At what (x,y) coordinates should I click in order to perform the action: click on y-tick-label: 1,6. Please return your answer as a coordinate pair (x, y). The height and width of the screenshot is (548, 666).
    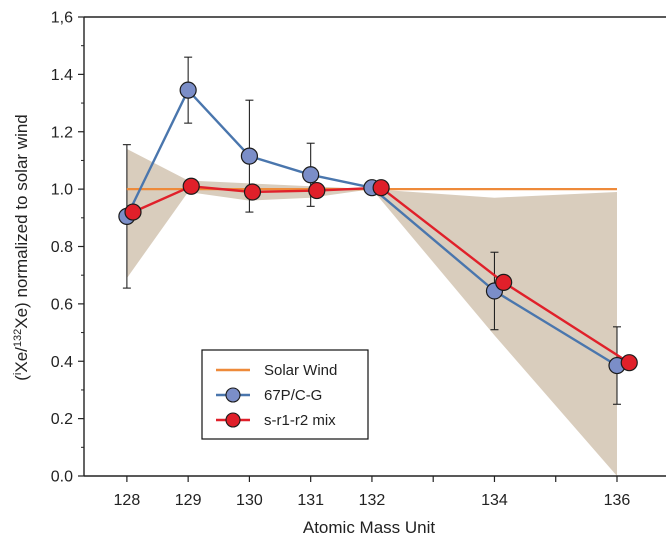
    Looking at the image, I should click on (62, 18).